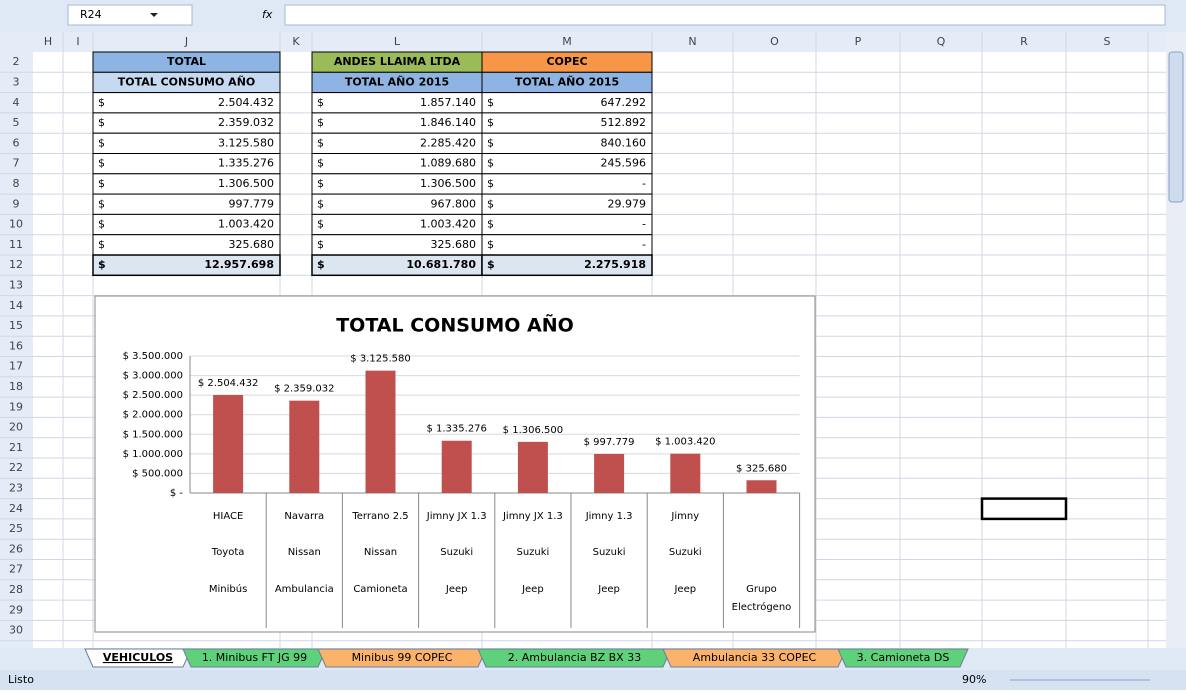 This screenshot has height=694, width=1186. What do you see at coordinates (567, 81) in the screenshot?
I see `table-subheader: TOTAL AÑO 2015` at bounding box center [567, 81].